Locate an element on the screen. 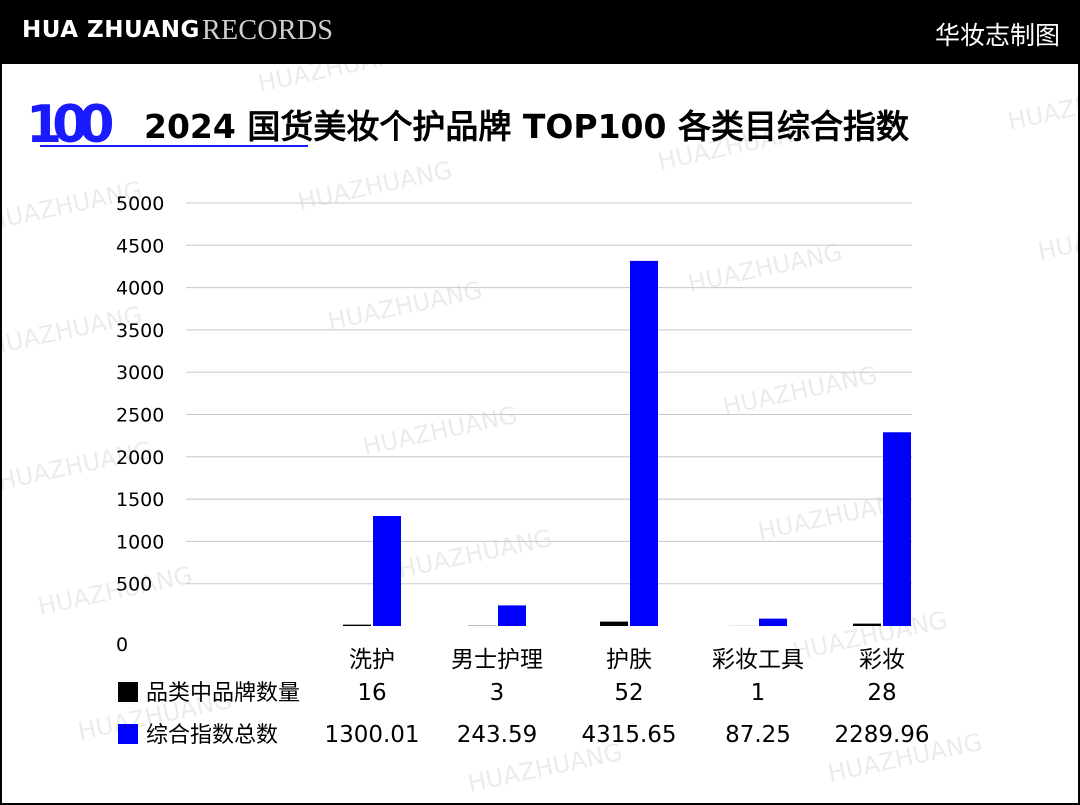  brand-name: HUA ZHUANG is located at coordinates (111, 30).